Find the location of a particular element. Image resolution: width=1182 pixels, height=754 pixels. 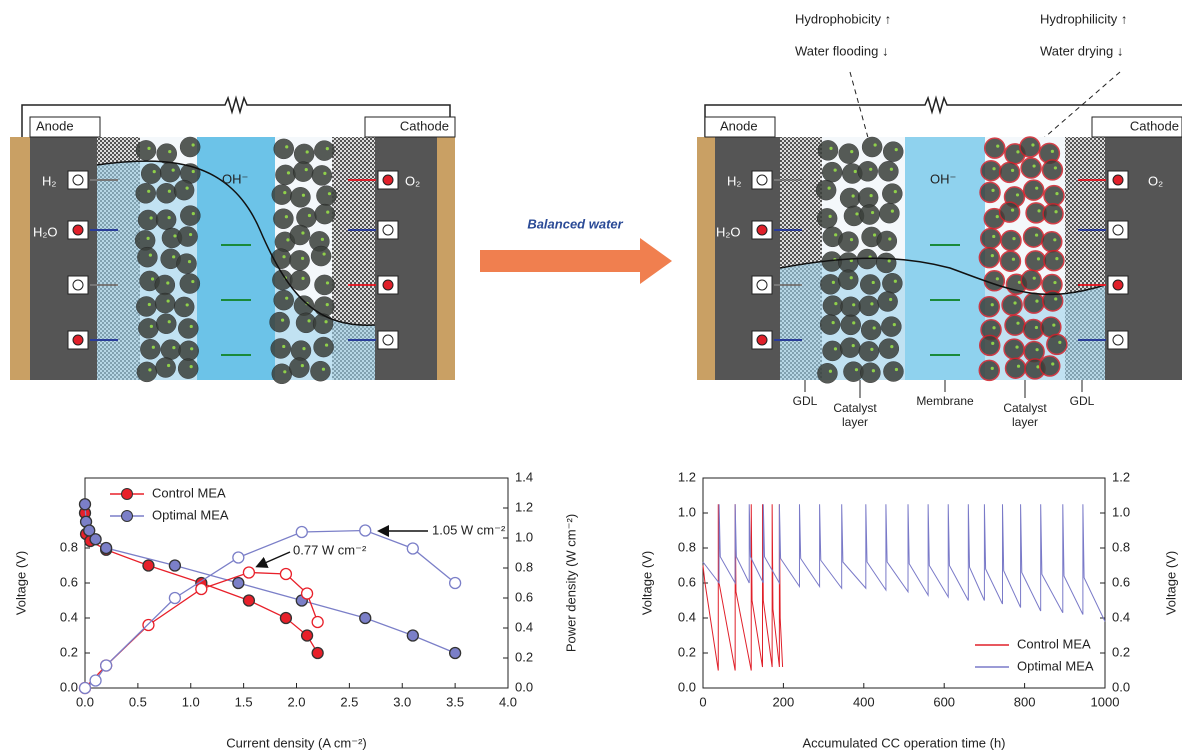

x-tick-label: 3.0 is located at coordinates (402, 701).